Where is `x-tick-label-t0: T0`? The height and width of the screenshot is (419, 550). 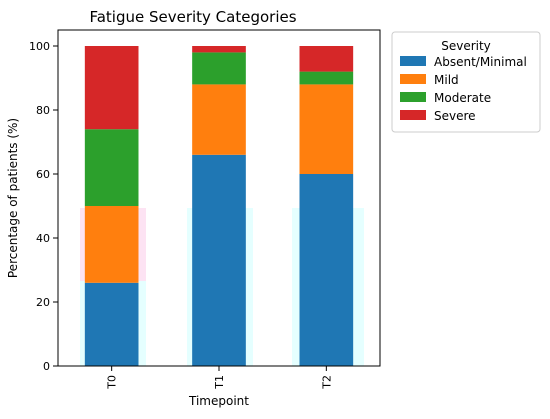 x-tick-label-t0: T0 is located at coordinates (112, 382).